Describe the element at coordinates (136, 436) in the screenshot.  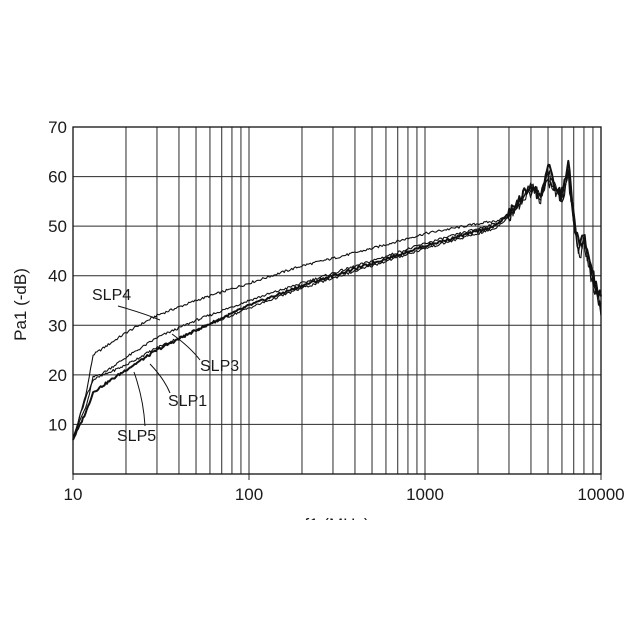
I see `series-label-slp5: SLP5` at that location.